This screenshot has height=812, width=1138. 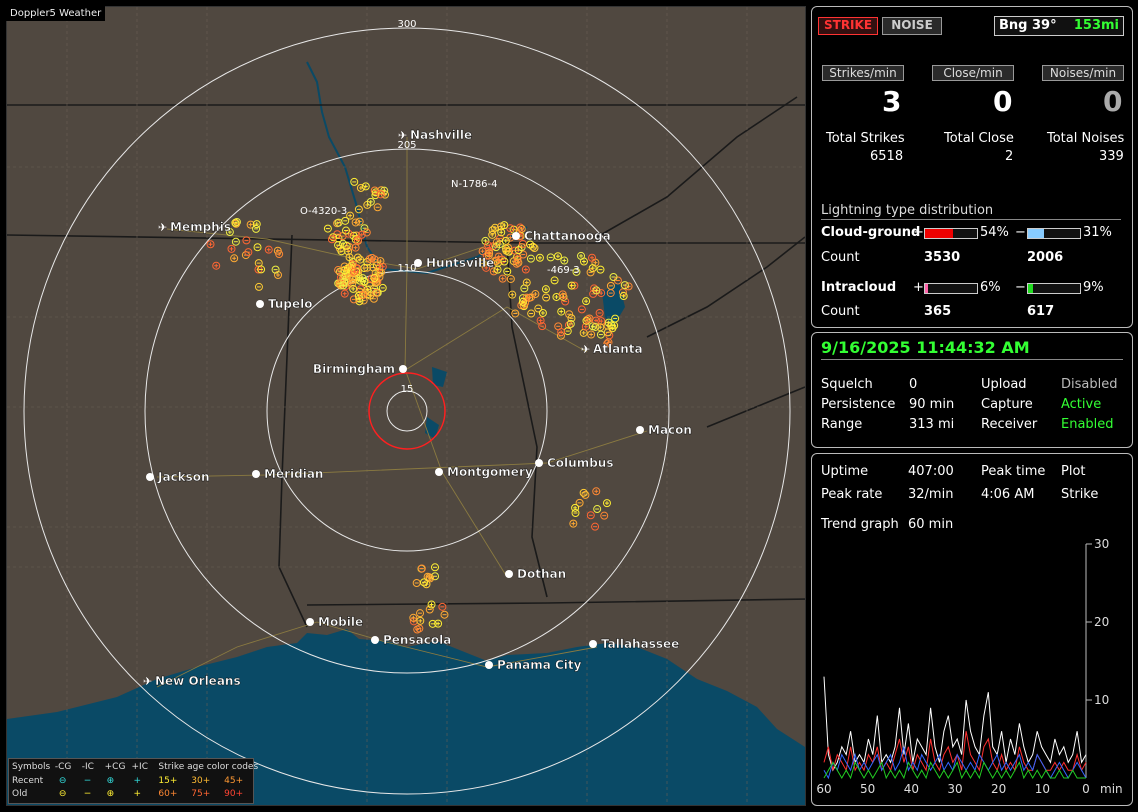 I want to click on city-label: Nashville, so click(x=441, y=135).